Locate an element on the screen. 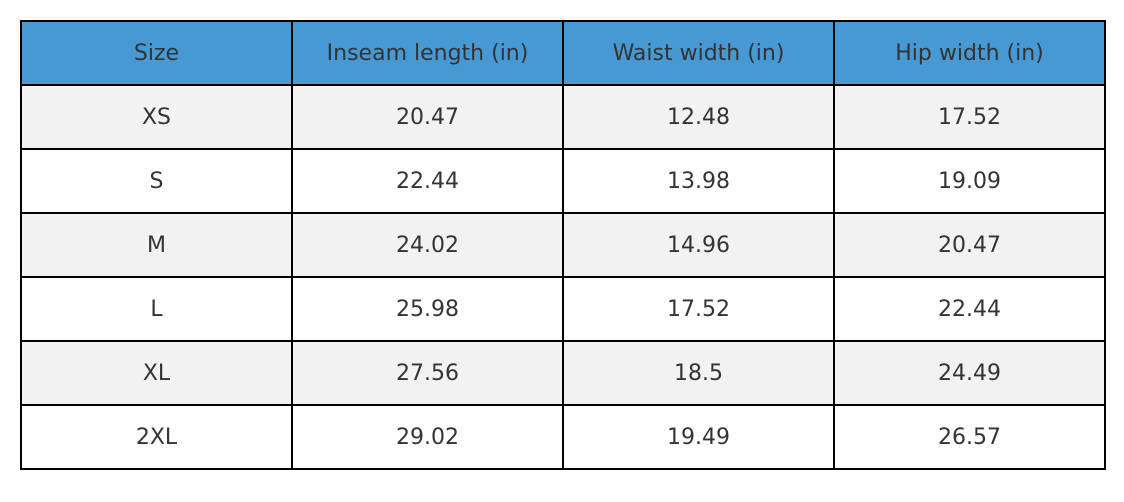 This screenshot has height=502, width=1124. table-cell: 25.98 is located at coordinates (427, 309).